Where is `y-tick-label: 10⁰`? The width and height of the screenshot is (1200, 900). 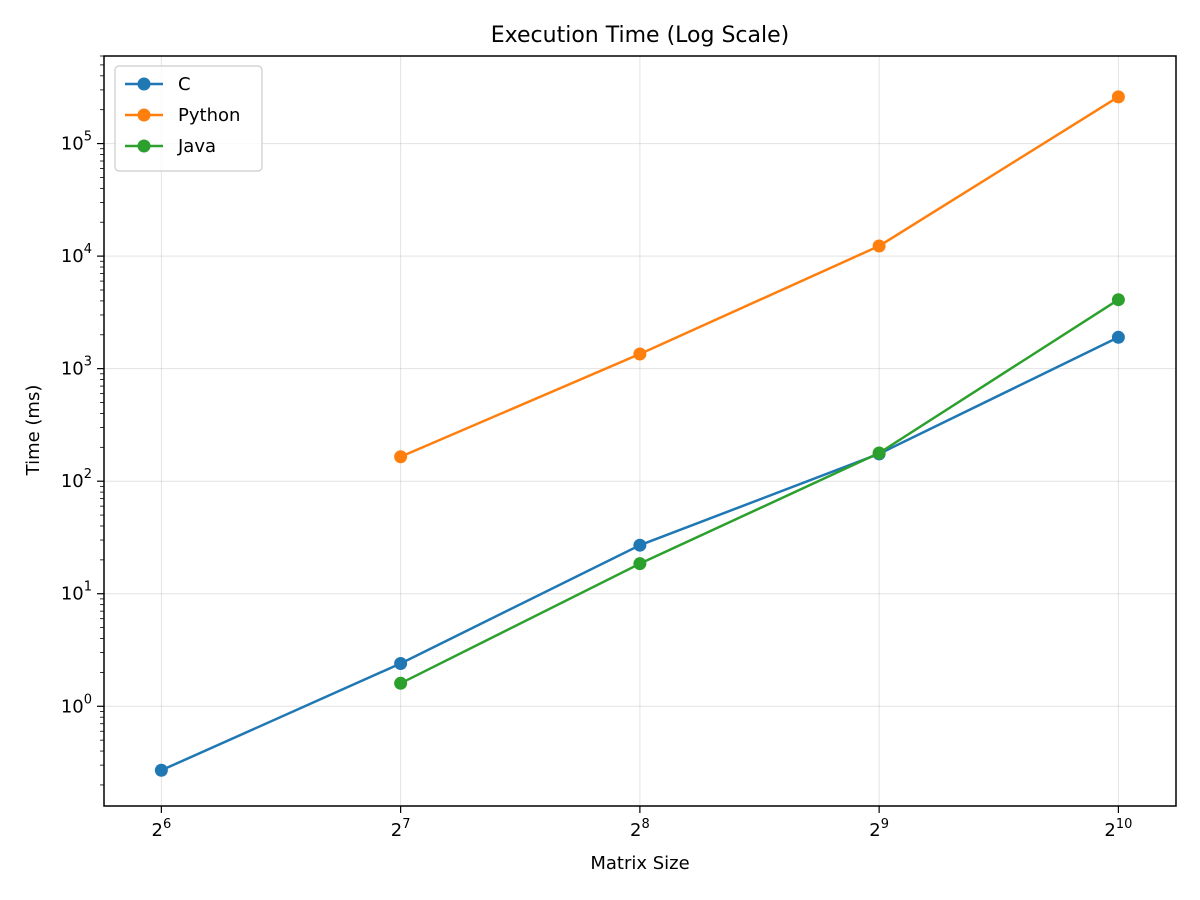 y-tick-label: 10⁰ is located at coordinates (76, 704).